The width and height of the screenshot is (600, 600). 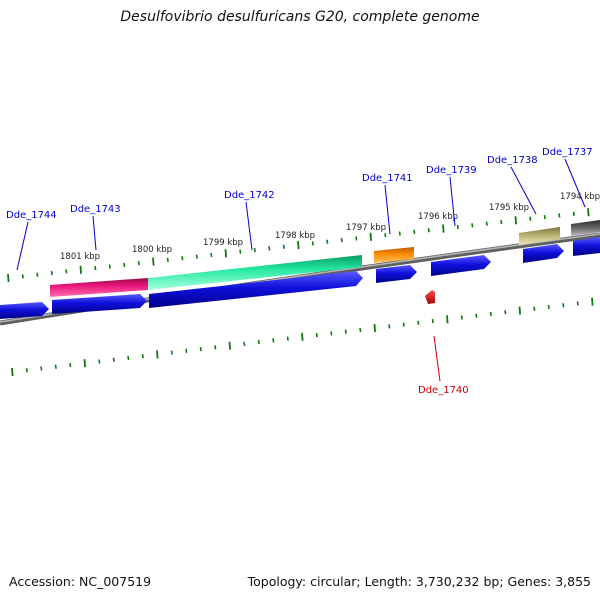 What do you see at coordinates (512, 160) in the screenshot?
I see `gene-label-dde-1738: Dde_1738` at bounding box center [512, 160].